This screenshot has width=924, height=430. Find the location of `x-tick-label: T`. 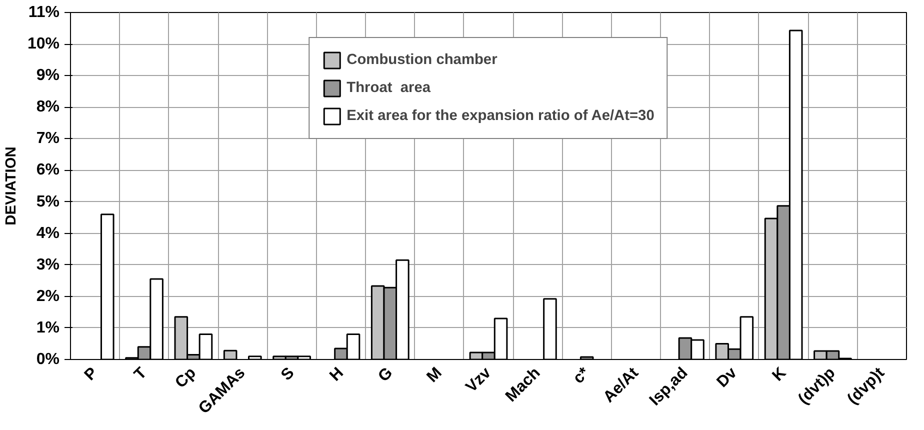

x-tick-label: T is located at coordinates (140, 374).